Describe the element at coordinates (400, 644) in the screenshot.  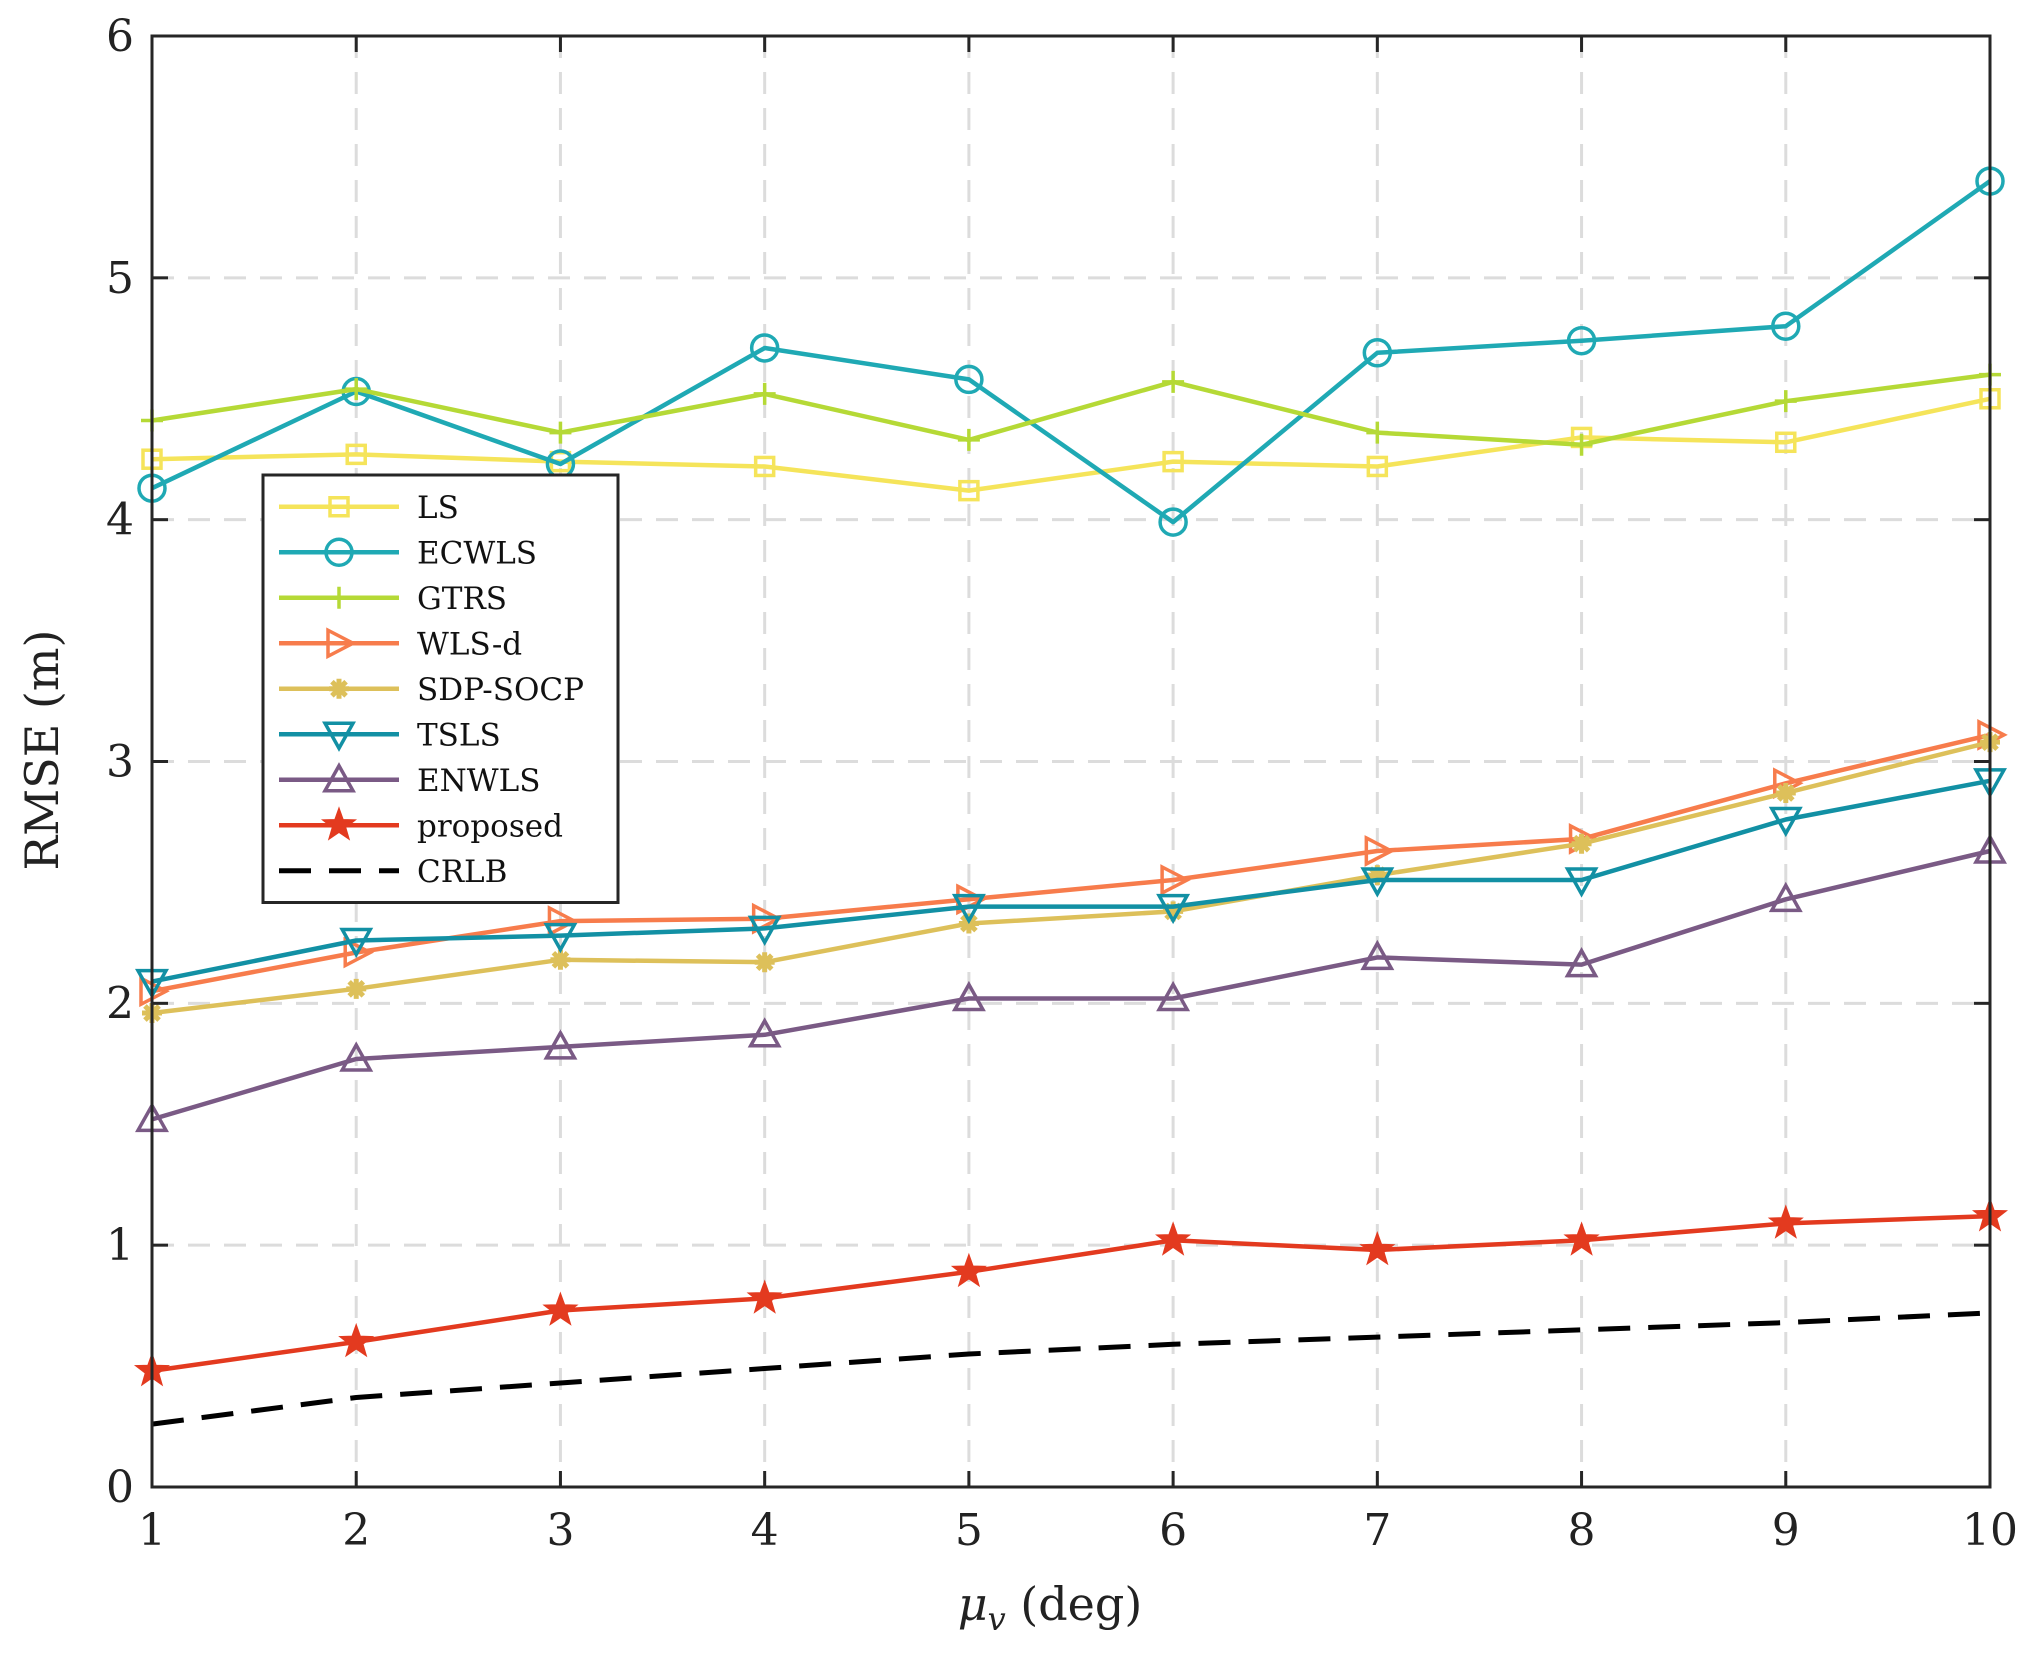
I see `legend-item-wls-d: WLS-d` at that location.